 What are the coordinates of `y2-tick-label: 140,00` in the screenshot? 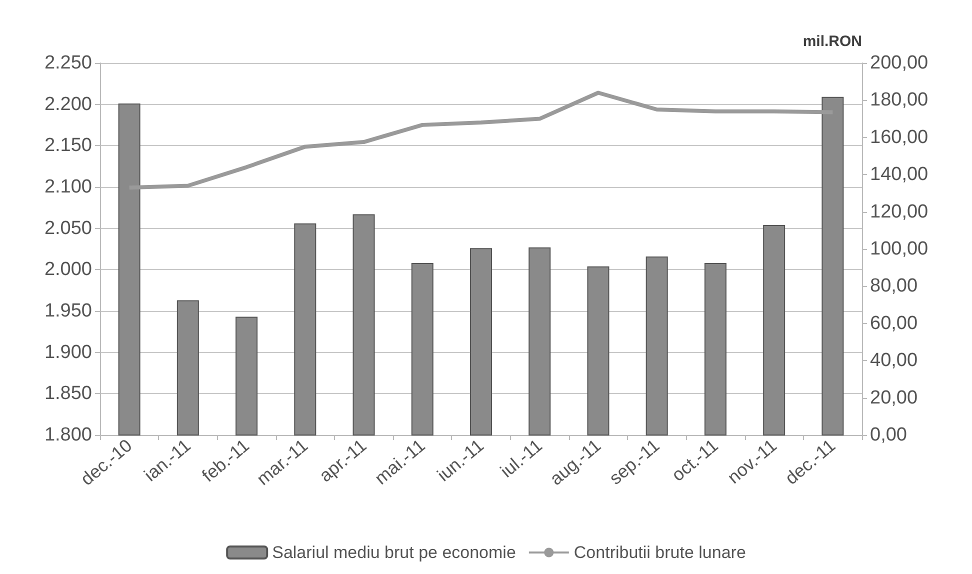 It's located at (899, 175).